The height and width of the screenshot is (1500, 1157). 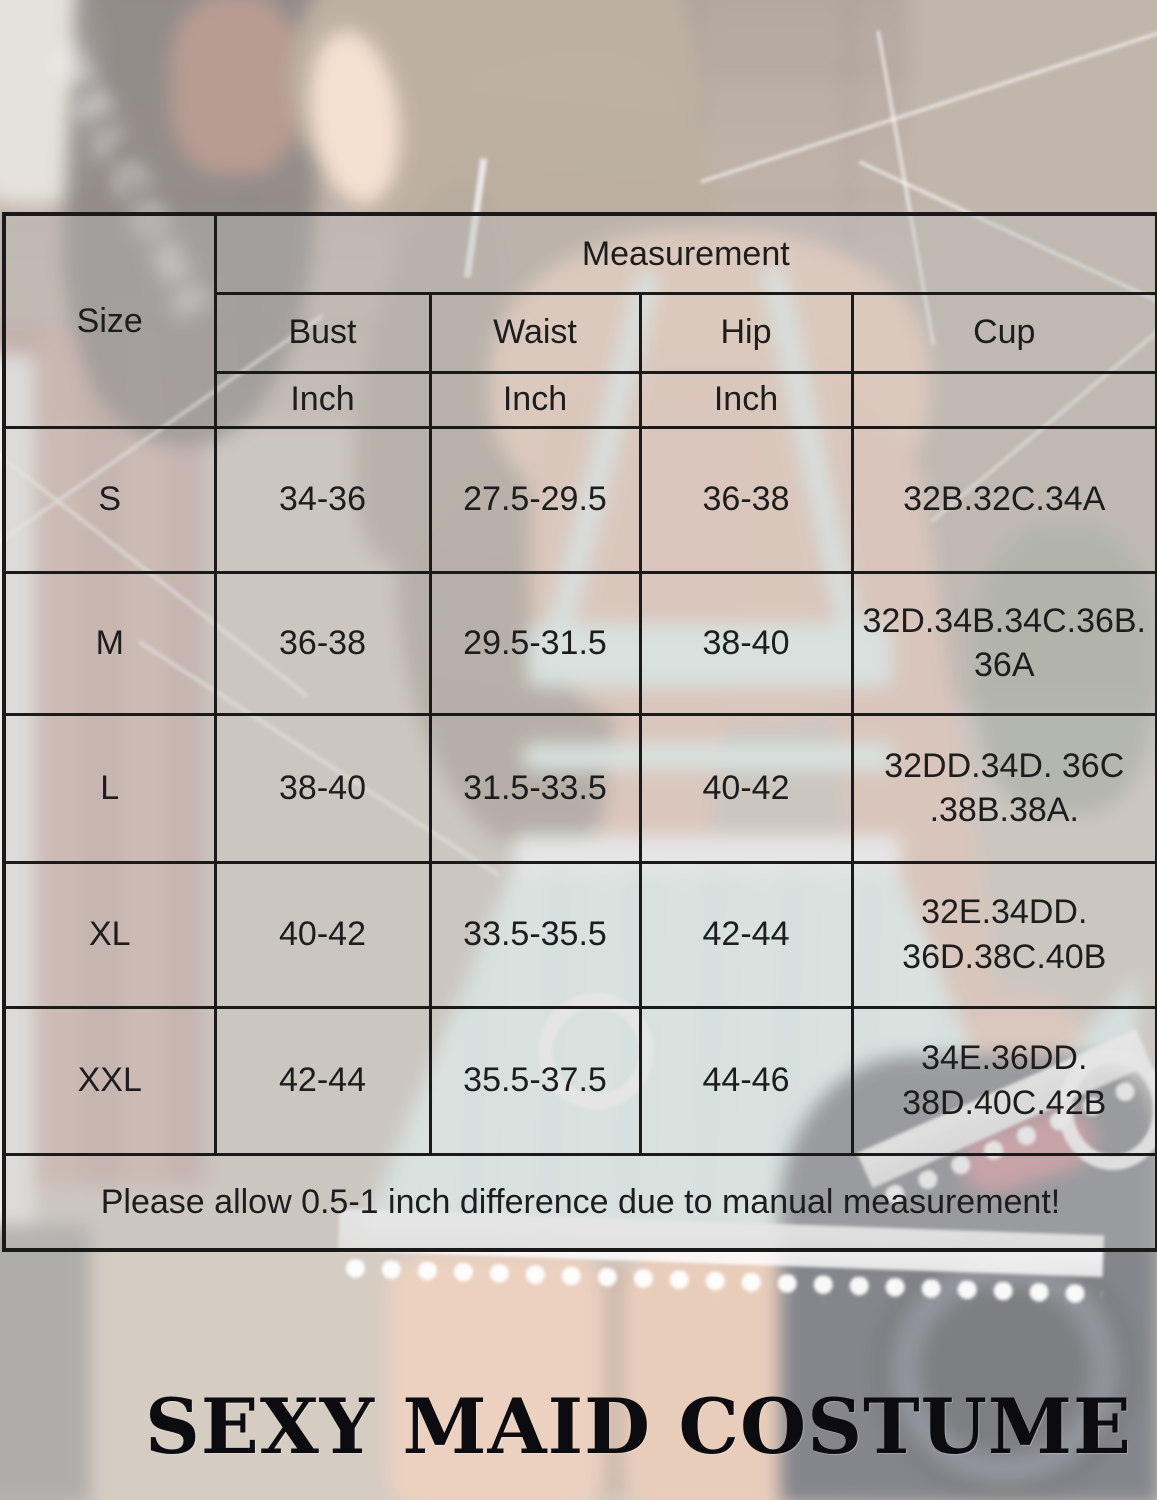 I want to click on bust-cell: 38-40, so click(x=322, y=788).